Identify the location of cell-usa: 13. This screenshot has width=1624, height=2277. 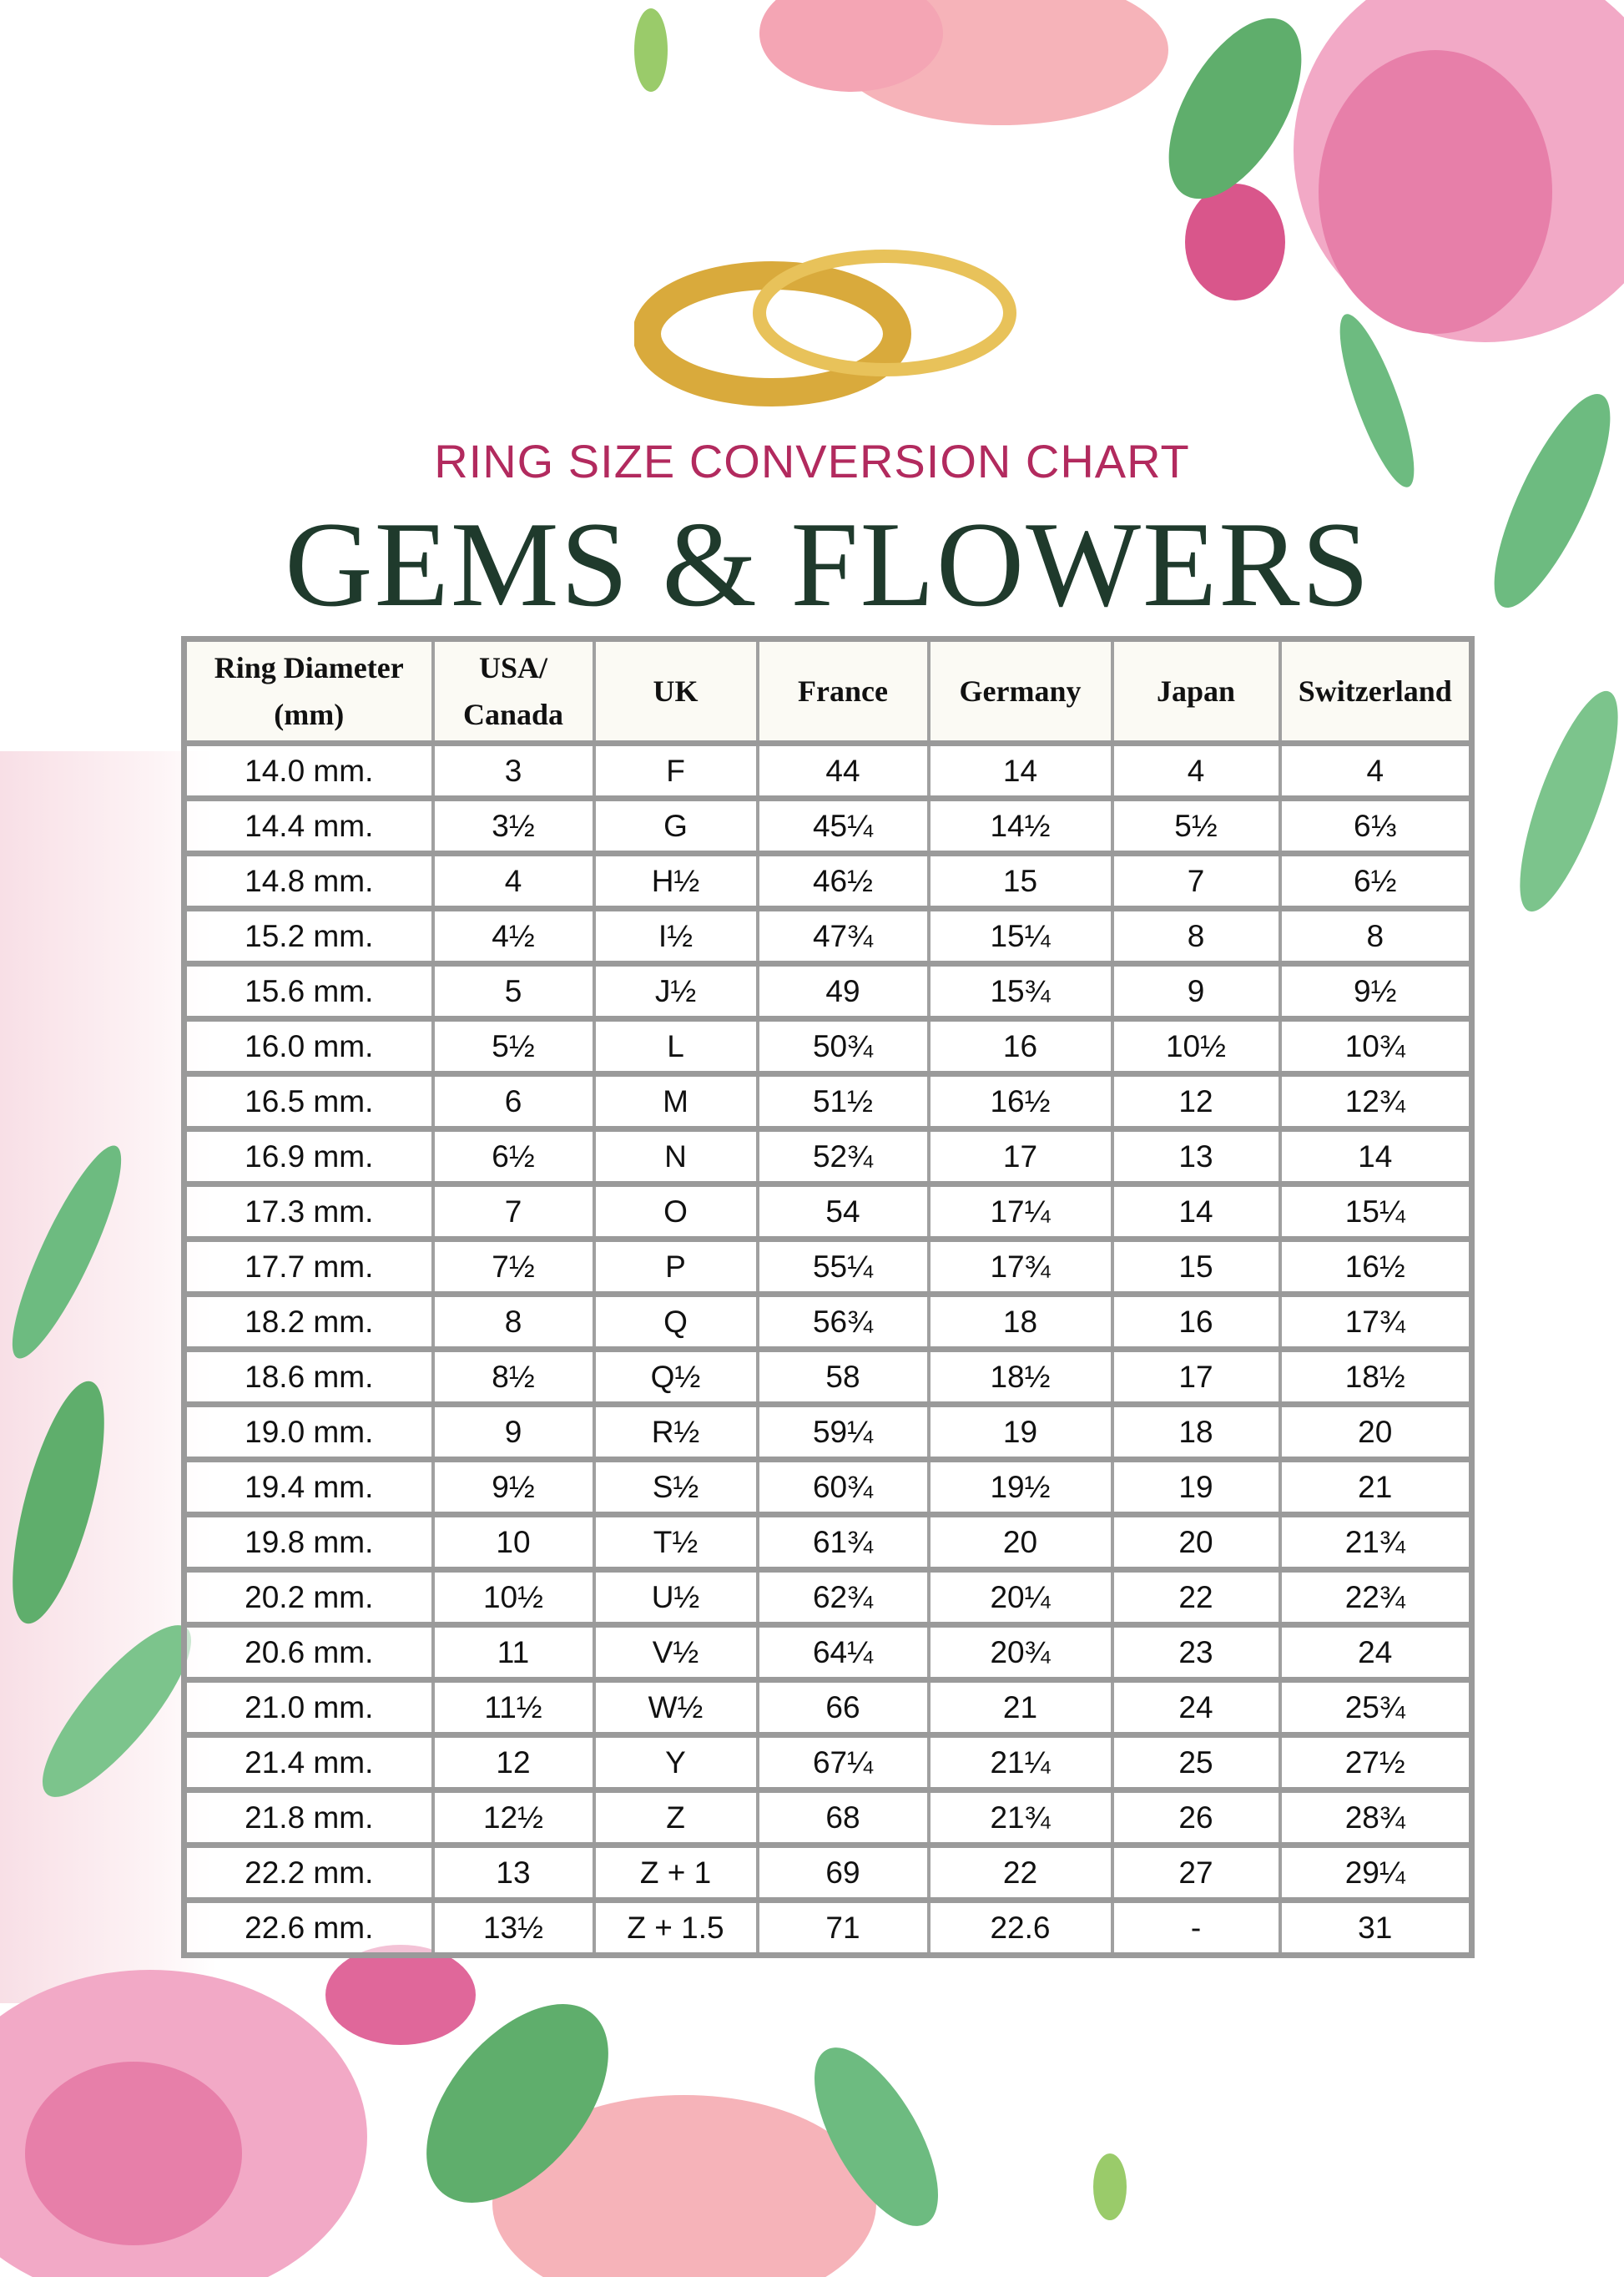
(513, 1872).